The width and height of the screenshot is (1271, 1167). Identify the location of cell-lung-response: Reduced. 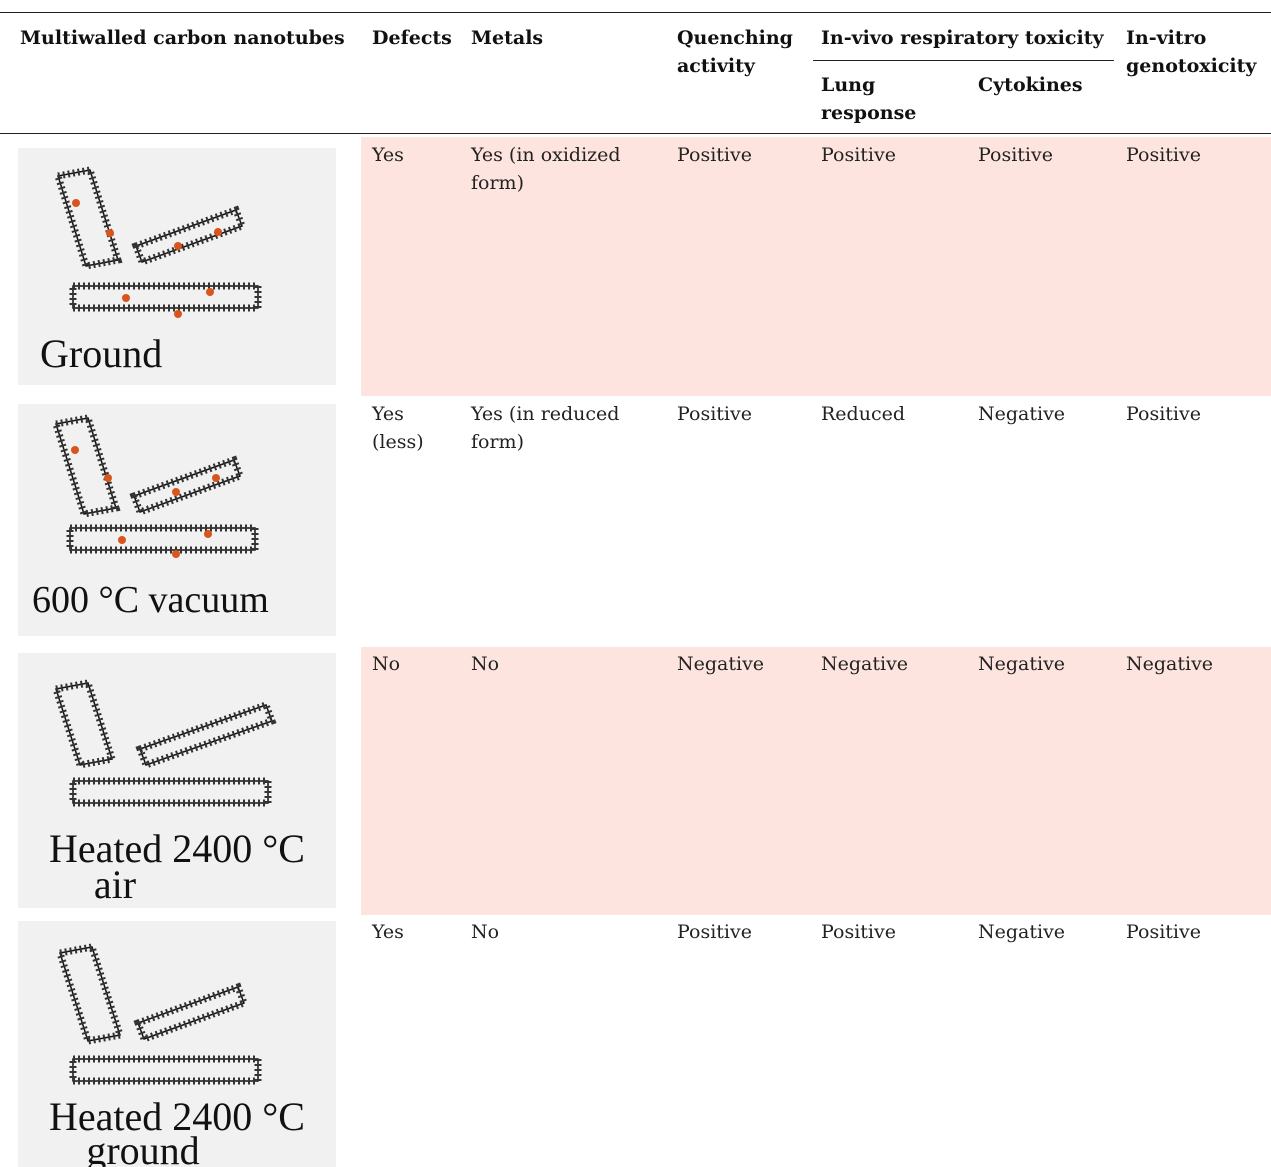
(863, 414).